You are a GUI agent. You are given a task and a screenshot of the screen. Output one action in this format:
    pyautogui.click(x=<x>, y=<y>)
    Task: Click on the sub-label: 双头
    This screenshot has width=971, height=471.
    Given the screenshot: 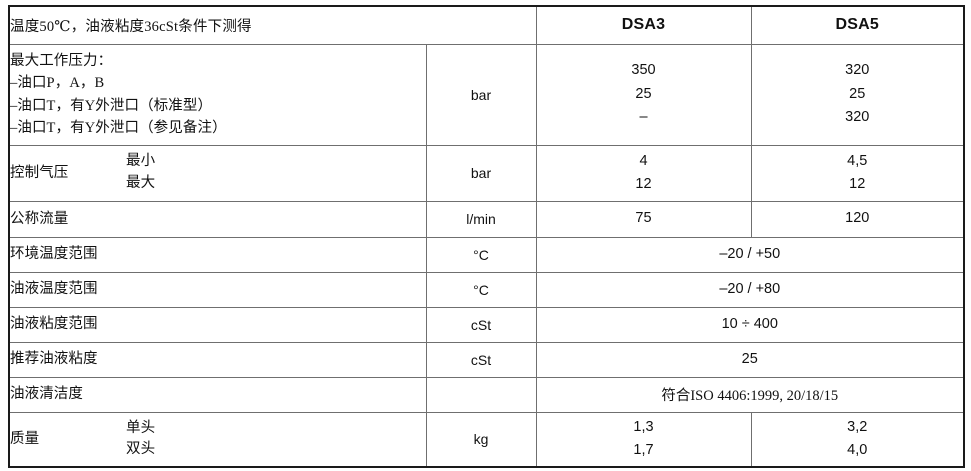 What is the action you would take?
    pyautogui.click(x=141, y=449)
    